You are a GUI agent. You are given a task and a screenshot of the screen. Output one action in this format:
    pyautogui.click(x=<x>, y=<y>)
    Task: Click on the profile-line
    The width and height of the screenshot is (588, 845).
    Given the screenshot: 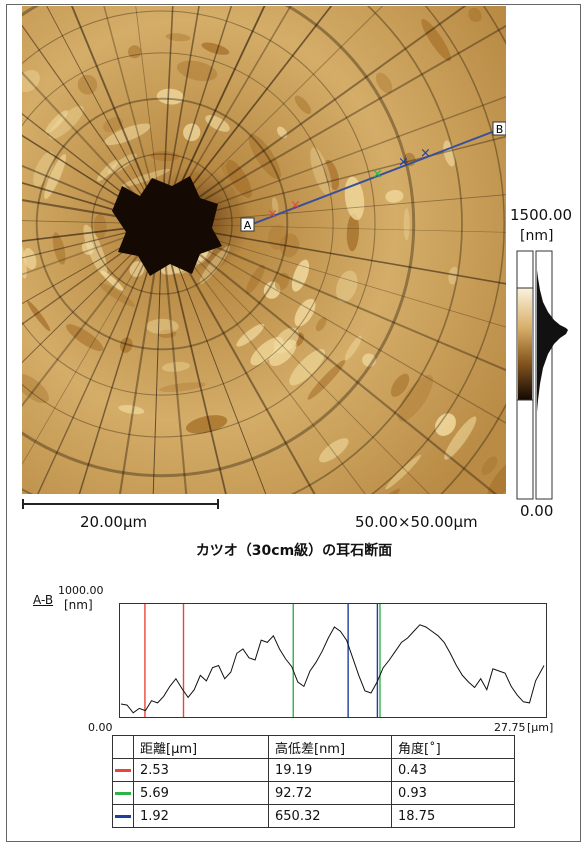 What is the action you would take?
    pyautogui.click(x=375, y=177)
    